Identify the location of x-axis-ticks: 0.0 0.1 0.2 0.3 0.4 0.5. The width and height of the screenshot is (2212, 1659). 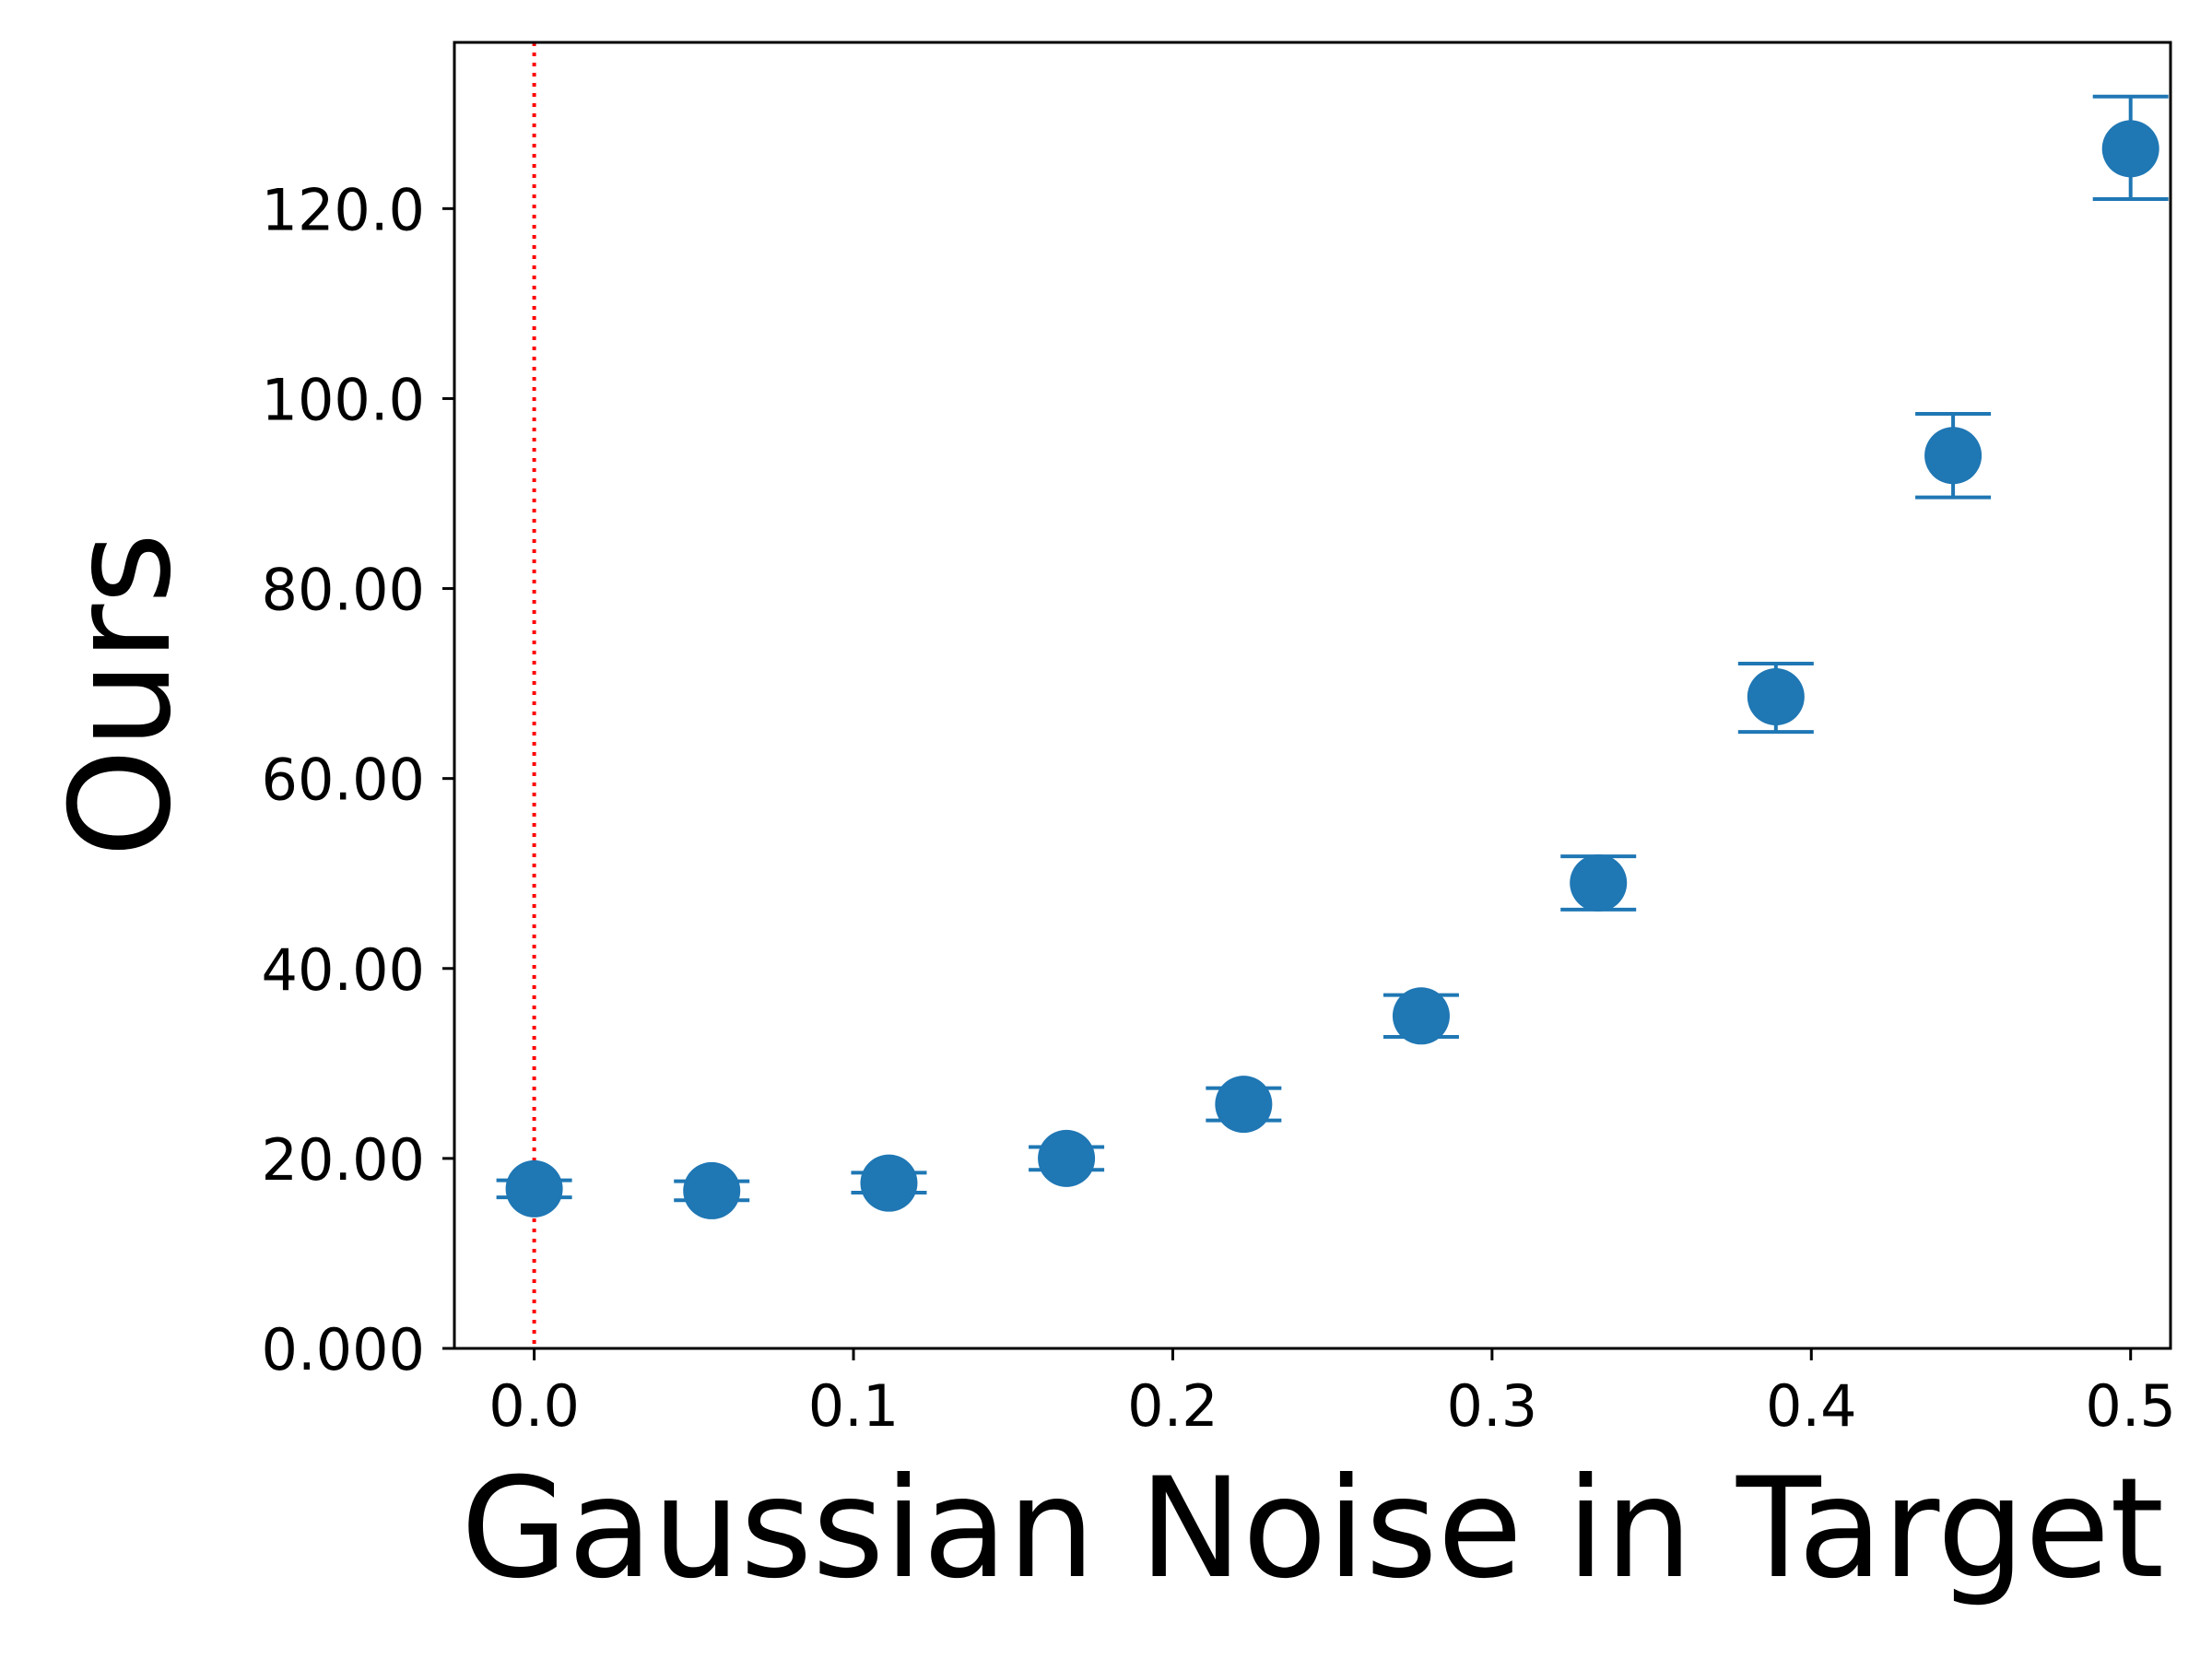
(1332, 1394).